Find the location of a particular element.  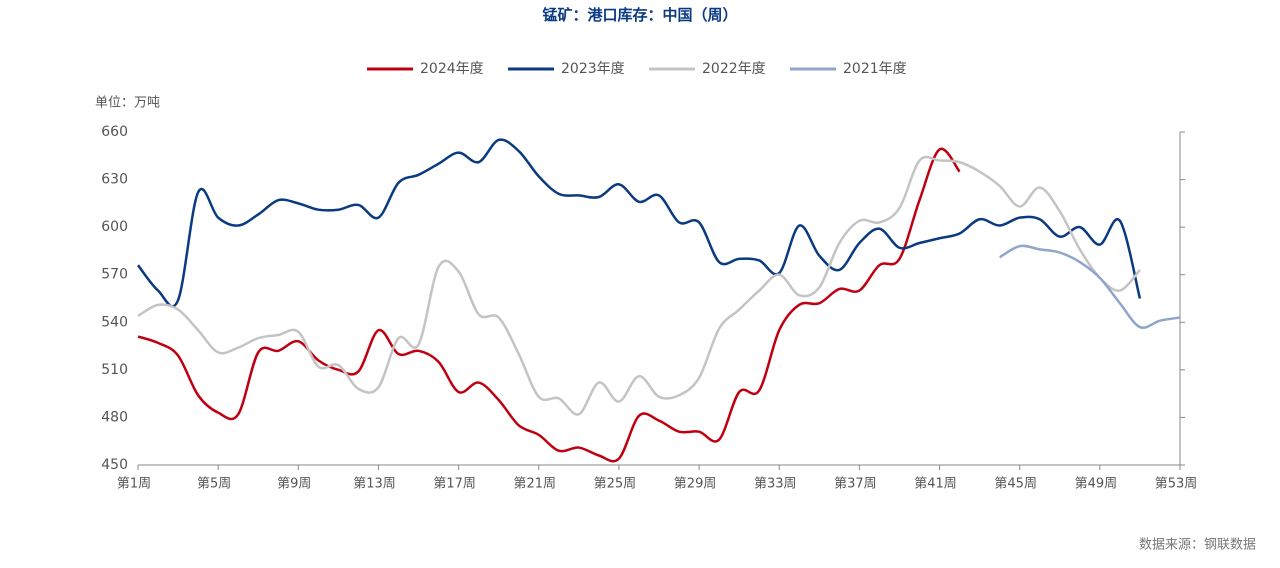

x-tick-label: 第25周 is located at coordinates (615, 484).